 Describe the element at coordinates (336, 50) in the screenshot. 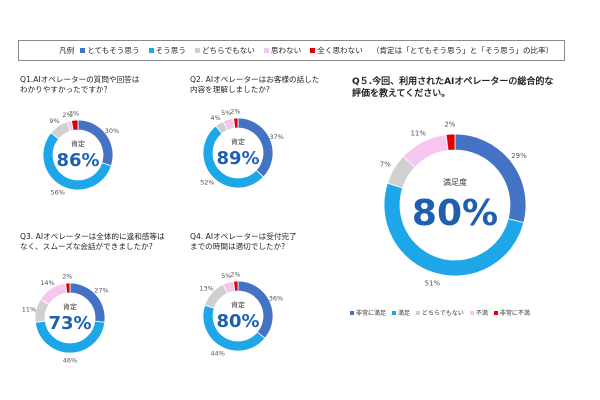

I see `legend-item: 全く思わない` at that location.